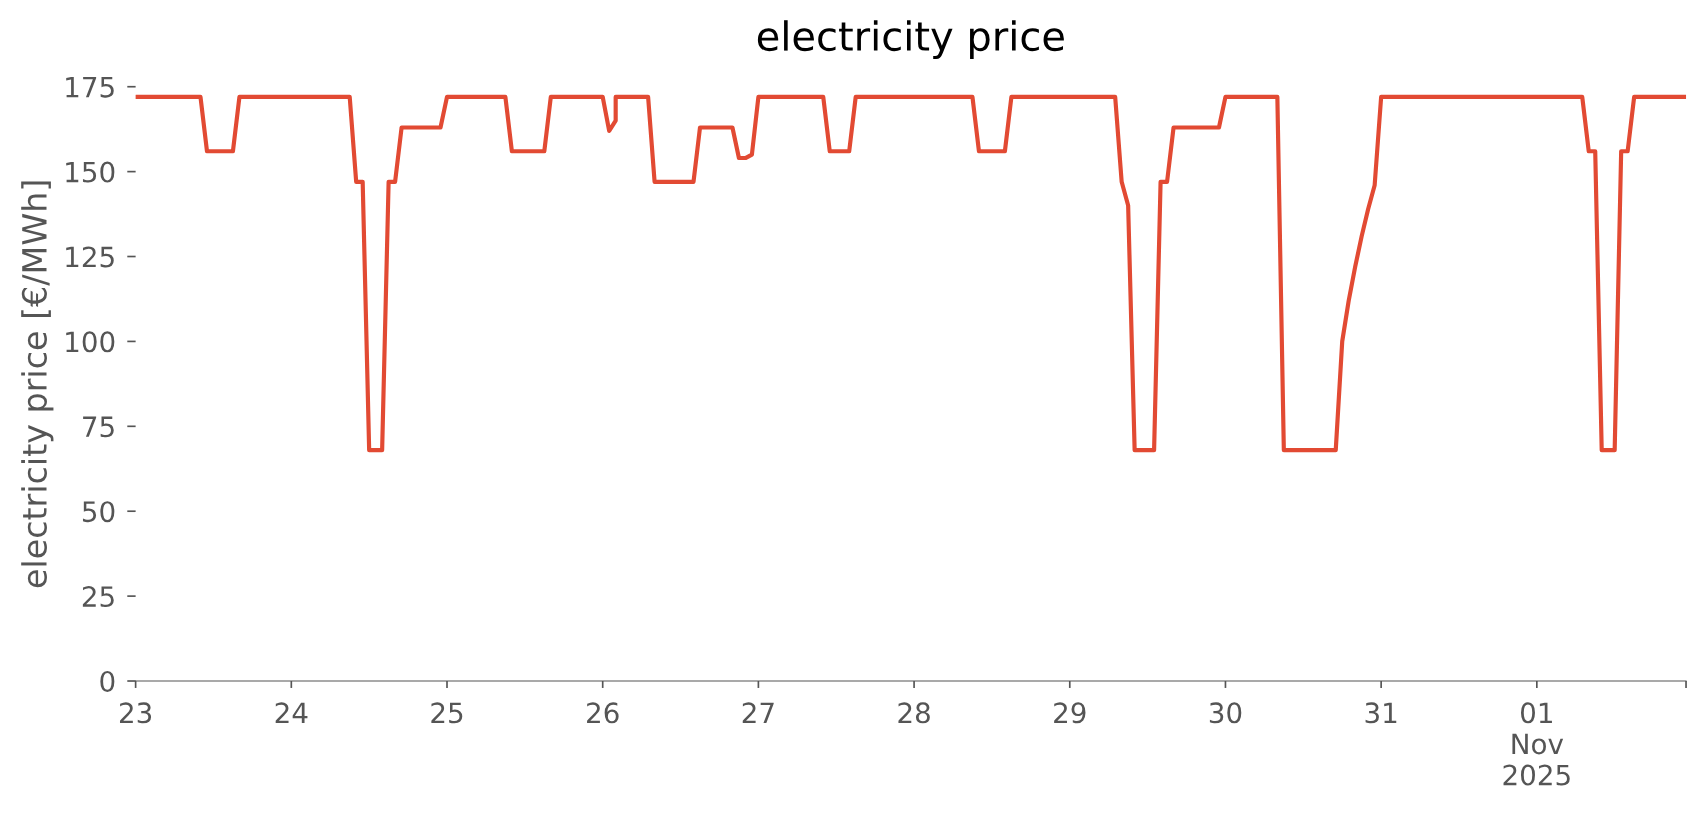 Image resolution: width=1706 pixels, height=815 pixels. What do you see at coordinates (1225, 713) in the screenshot?
I see `x-tick-label: 30` at bounding box center [1225, 713].